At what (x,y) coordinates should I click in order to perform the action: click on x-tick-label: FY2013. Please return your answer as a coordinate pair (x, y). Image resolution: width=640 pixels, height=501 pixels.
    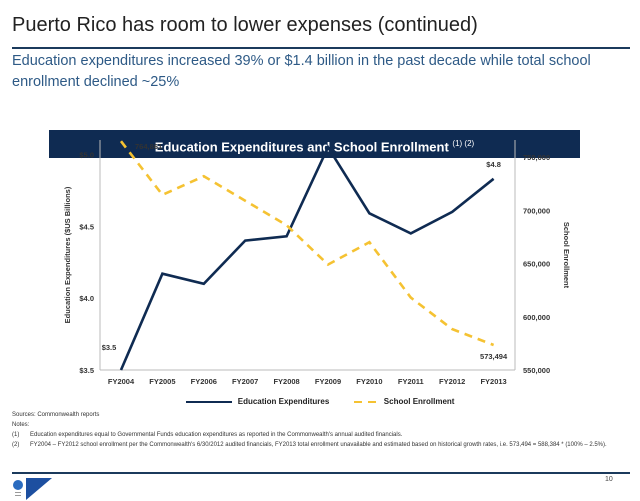
    Looking at the image, I should click on (493, 381).